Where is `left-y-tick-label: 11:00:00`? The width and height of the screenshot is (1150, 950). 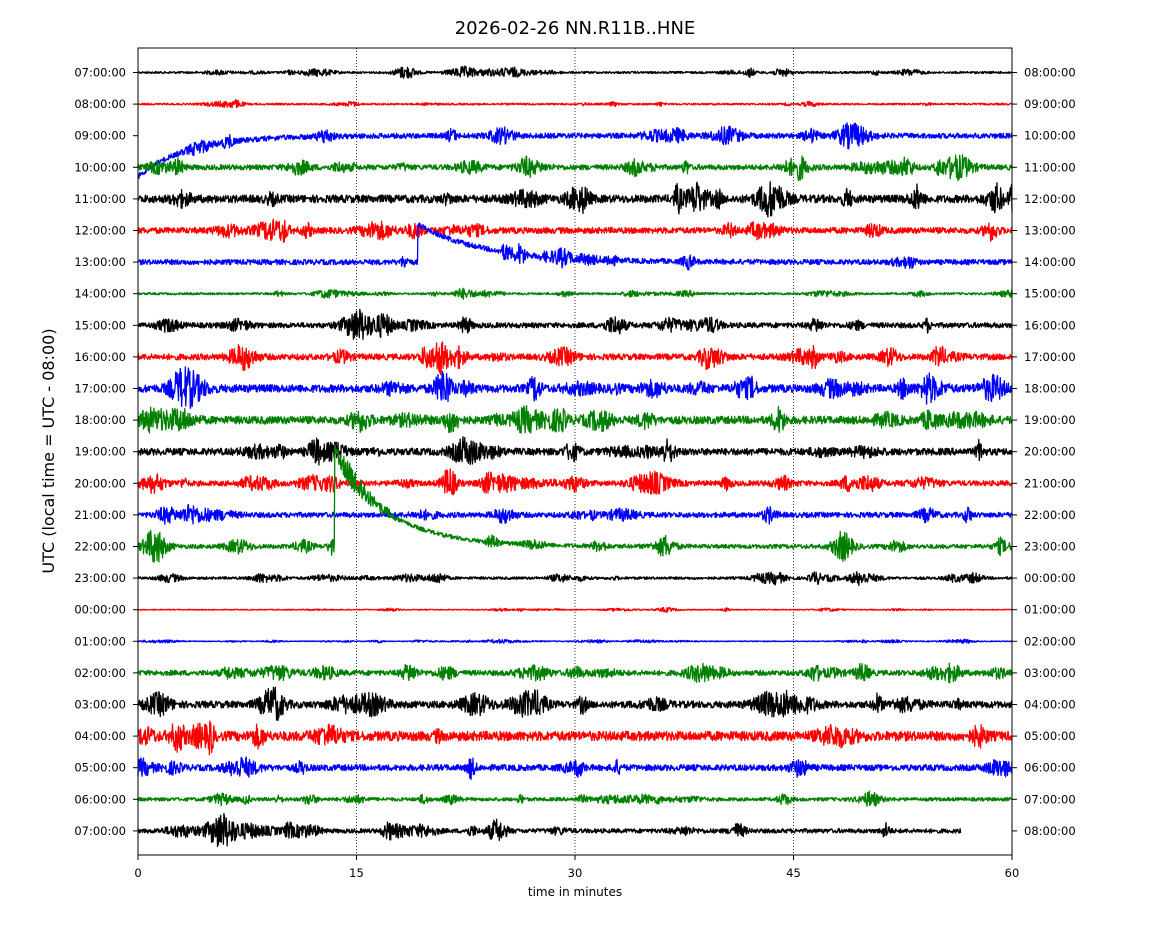 left-y-tick-label: 11:00:00 is located at coordinates (100, 199).